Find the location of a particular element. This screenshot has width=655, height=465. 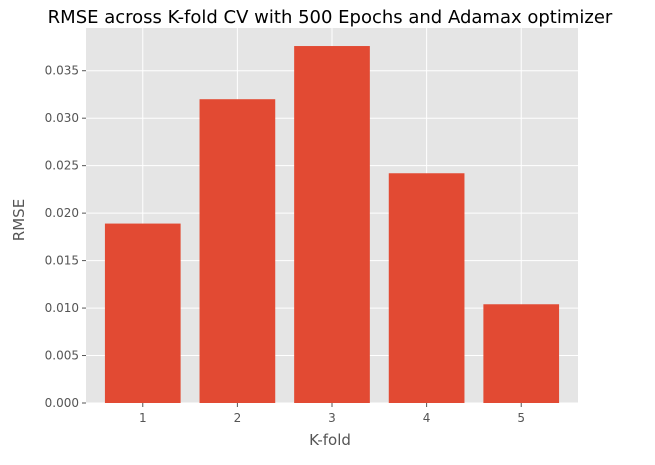

x-tick-label: 2 is located at coordinates (238, 418).